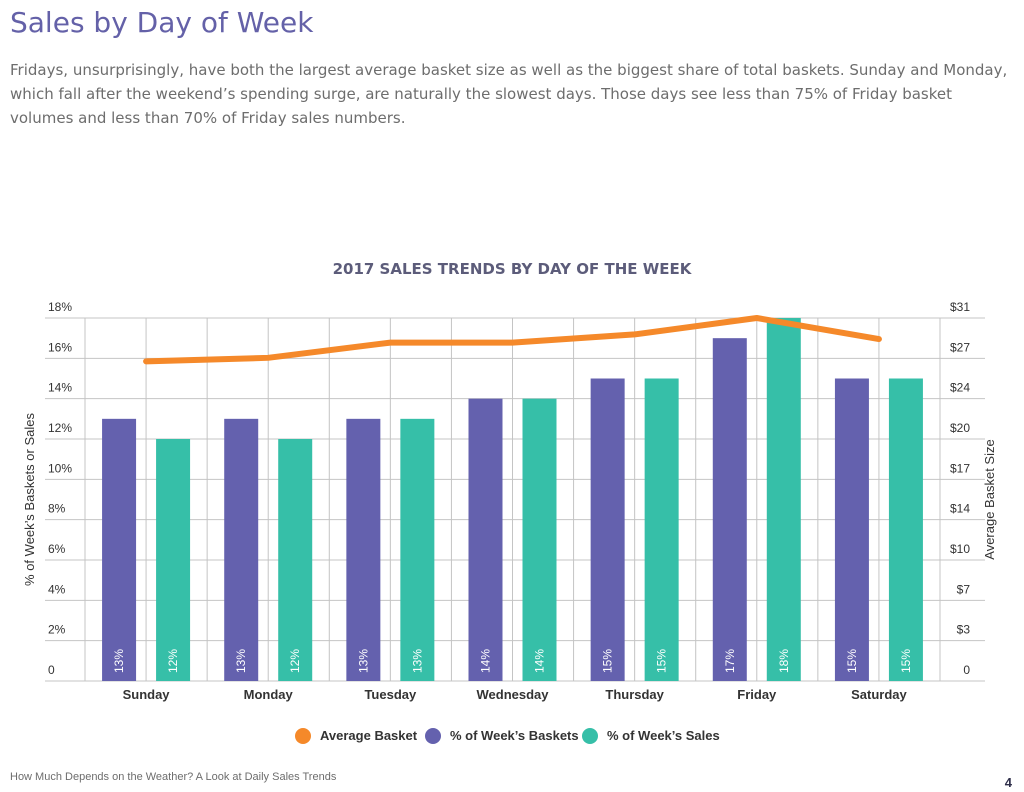 This screenshot has height=792, width=1024. I want to click on legend-label: Average Basket, so click(369, 735).